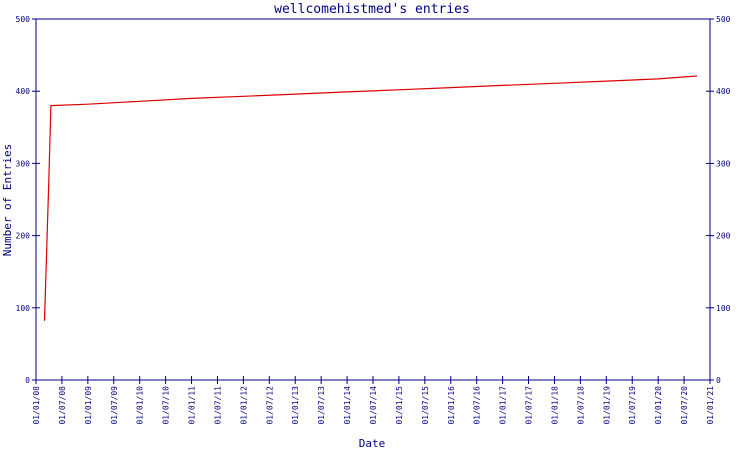 The height and width of the screenshot is (450, 750). Describe the element at coordinates (554, 405) in the screenshot. I see `x-tick-label: 01/01/18` at that location.